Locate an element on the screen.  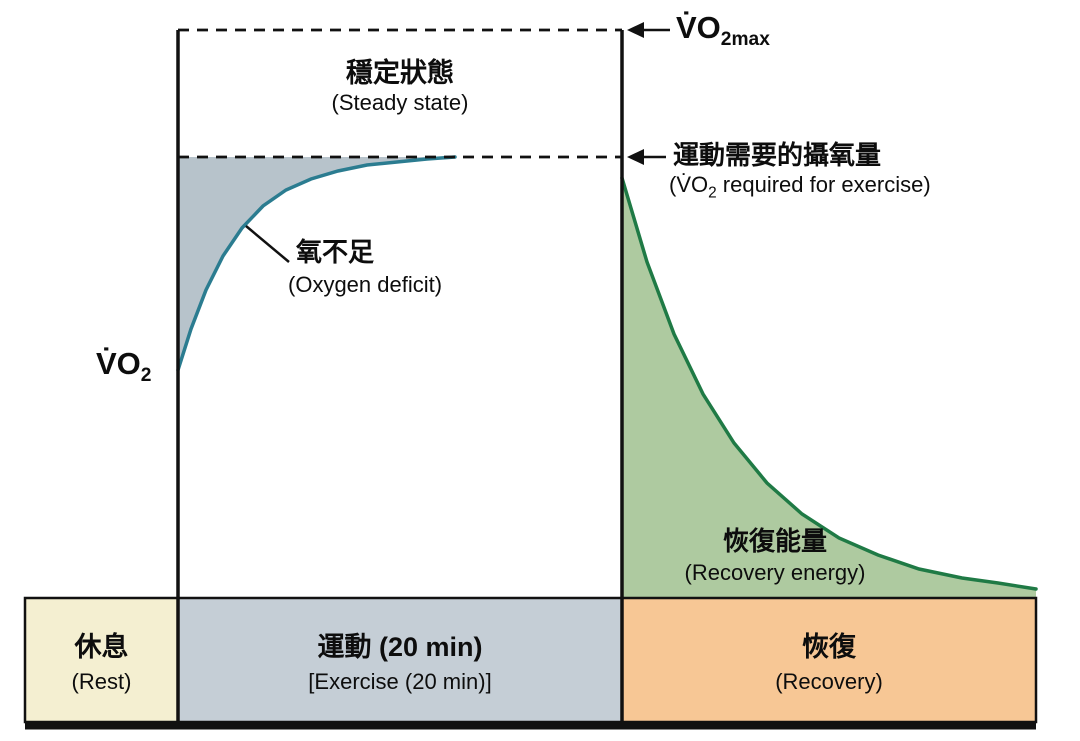
vo2-required-arrowhead-icon is located at coordinates (635, 157).